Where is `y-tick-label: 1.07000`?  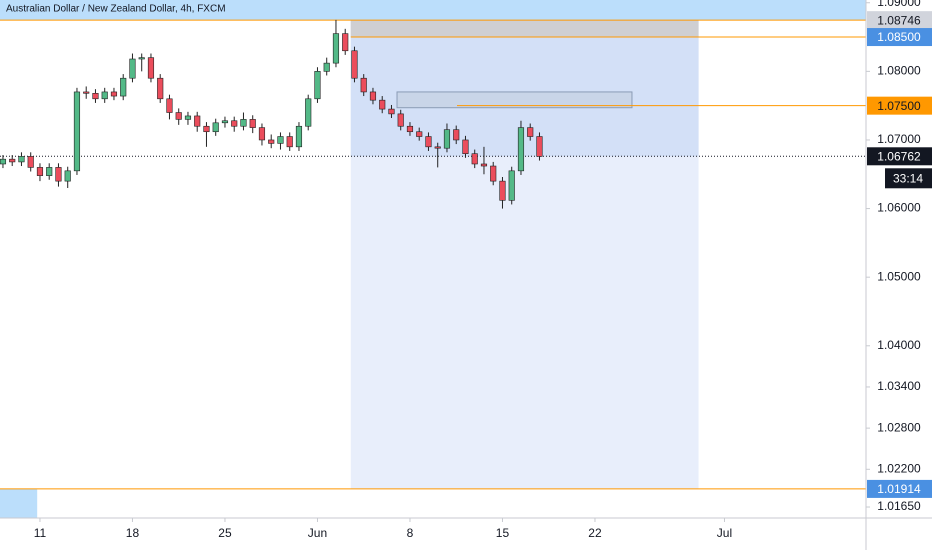
y-tick-label: 1.07000 is located at coordinates (899, 139).